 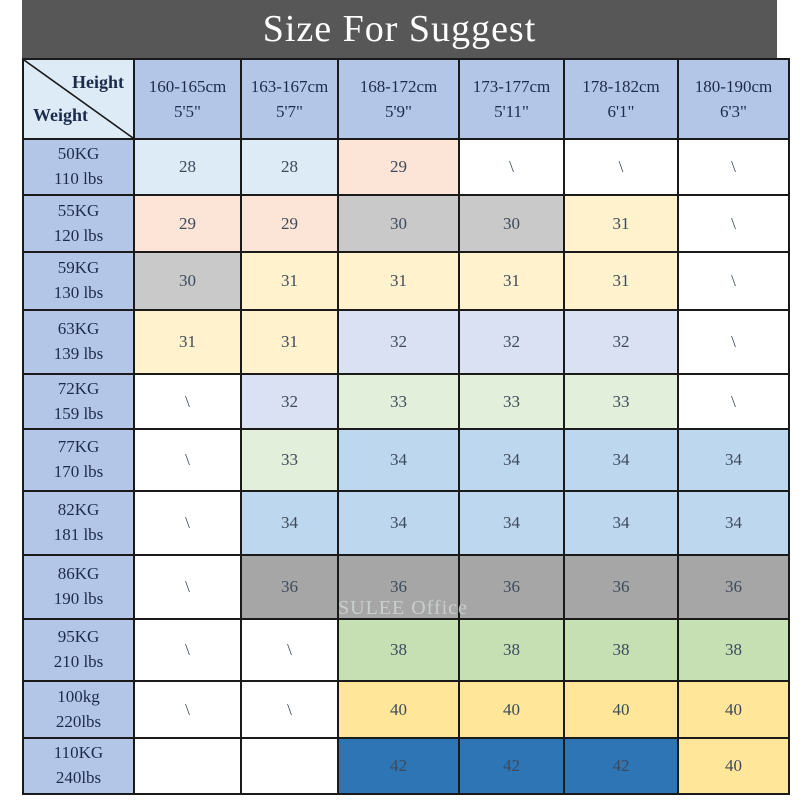 What do you see at coordinates (78, 510) in the screenshot?
I see `weight-kg-label: 82KG` at bounding box center [78, 510].